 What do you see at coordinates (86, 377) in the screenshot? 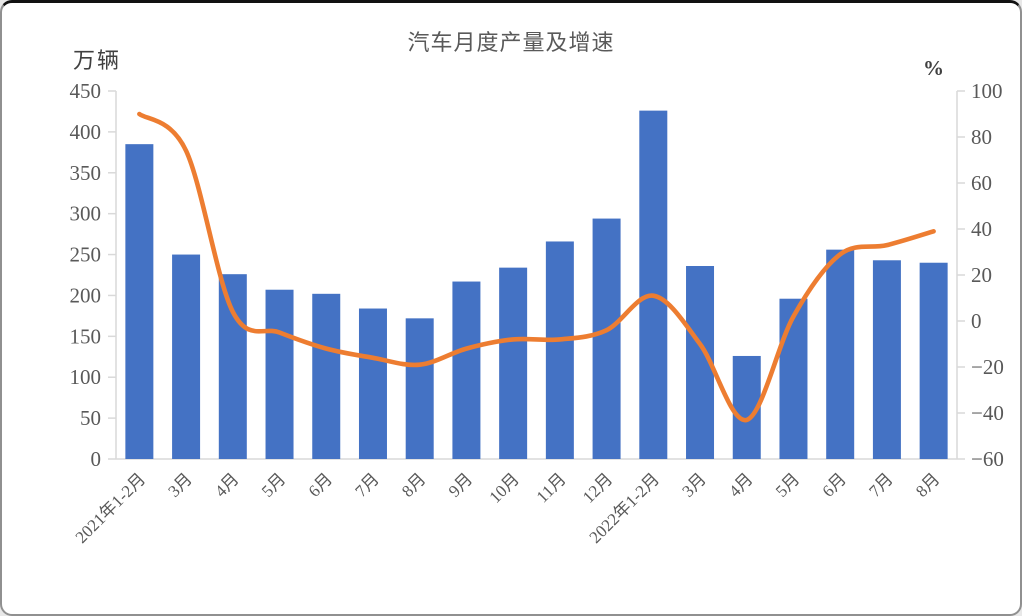
I see `left-axis-tick-label: 100` at bounding box center [86, 377].